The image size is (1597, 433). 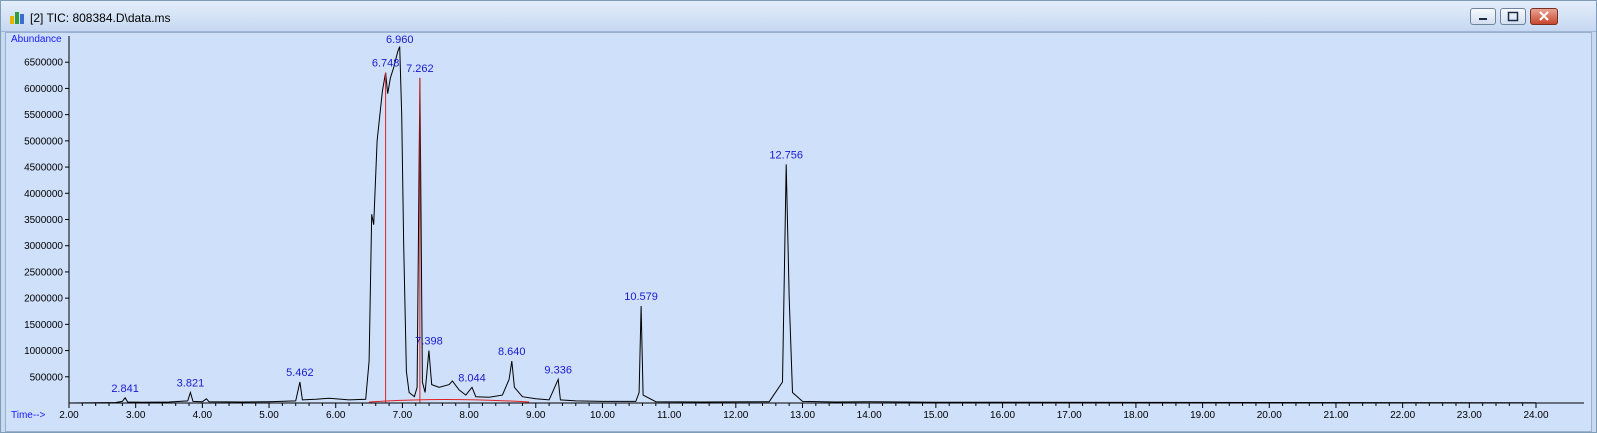 I want to click on peak-label: 7.262, so click(x=420, y=69).